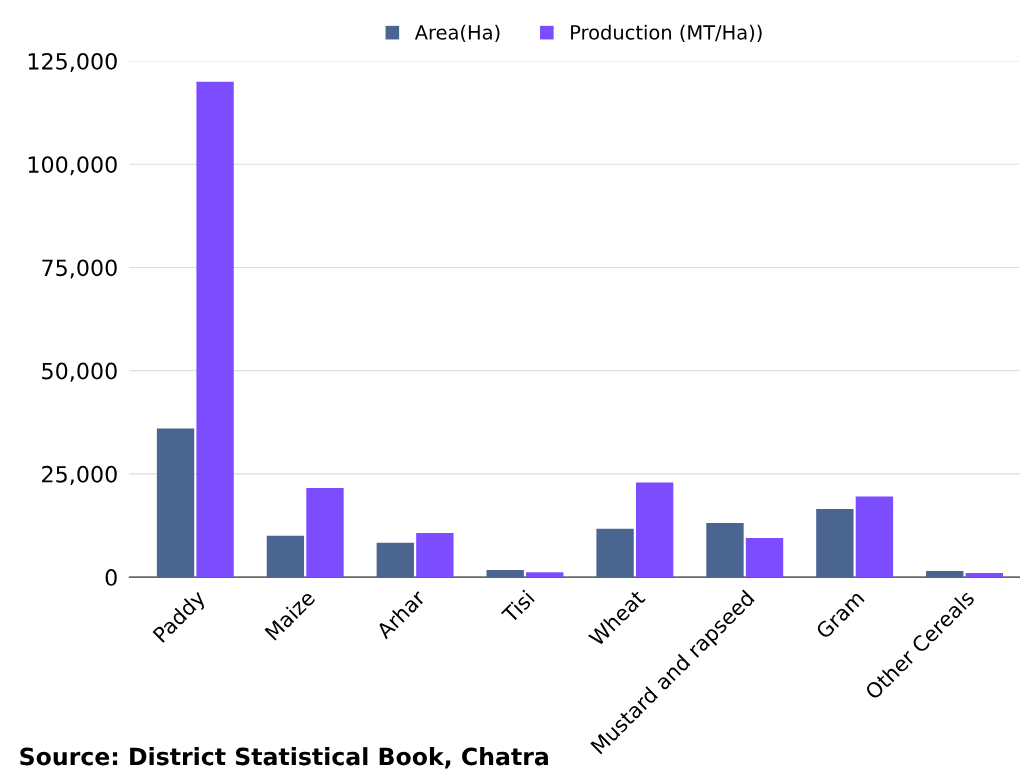 Image resolution: width=1035 pixels, height=782 pixels. What do you see at coordinates (284, 758) in the screenshot?
I see `source-note: Source: District Statistical Book, Chatra` at bounding box center [284, 758].